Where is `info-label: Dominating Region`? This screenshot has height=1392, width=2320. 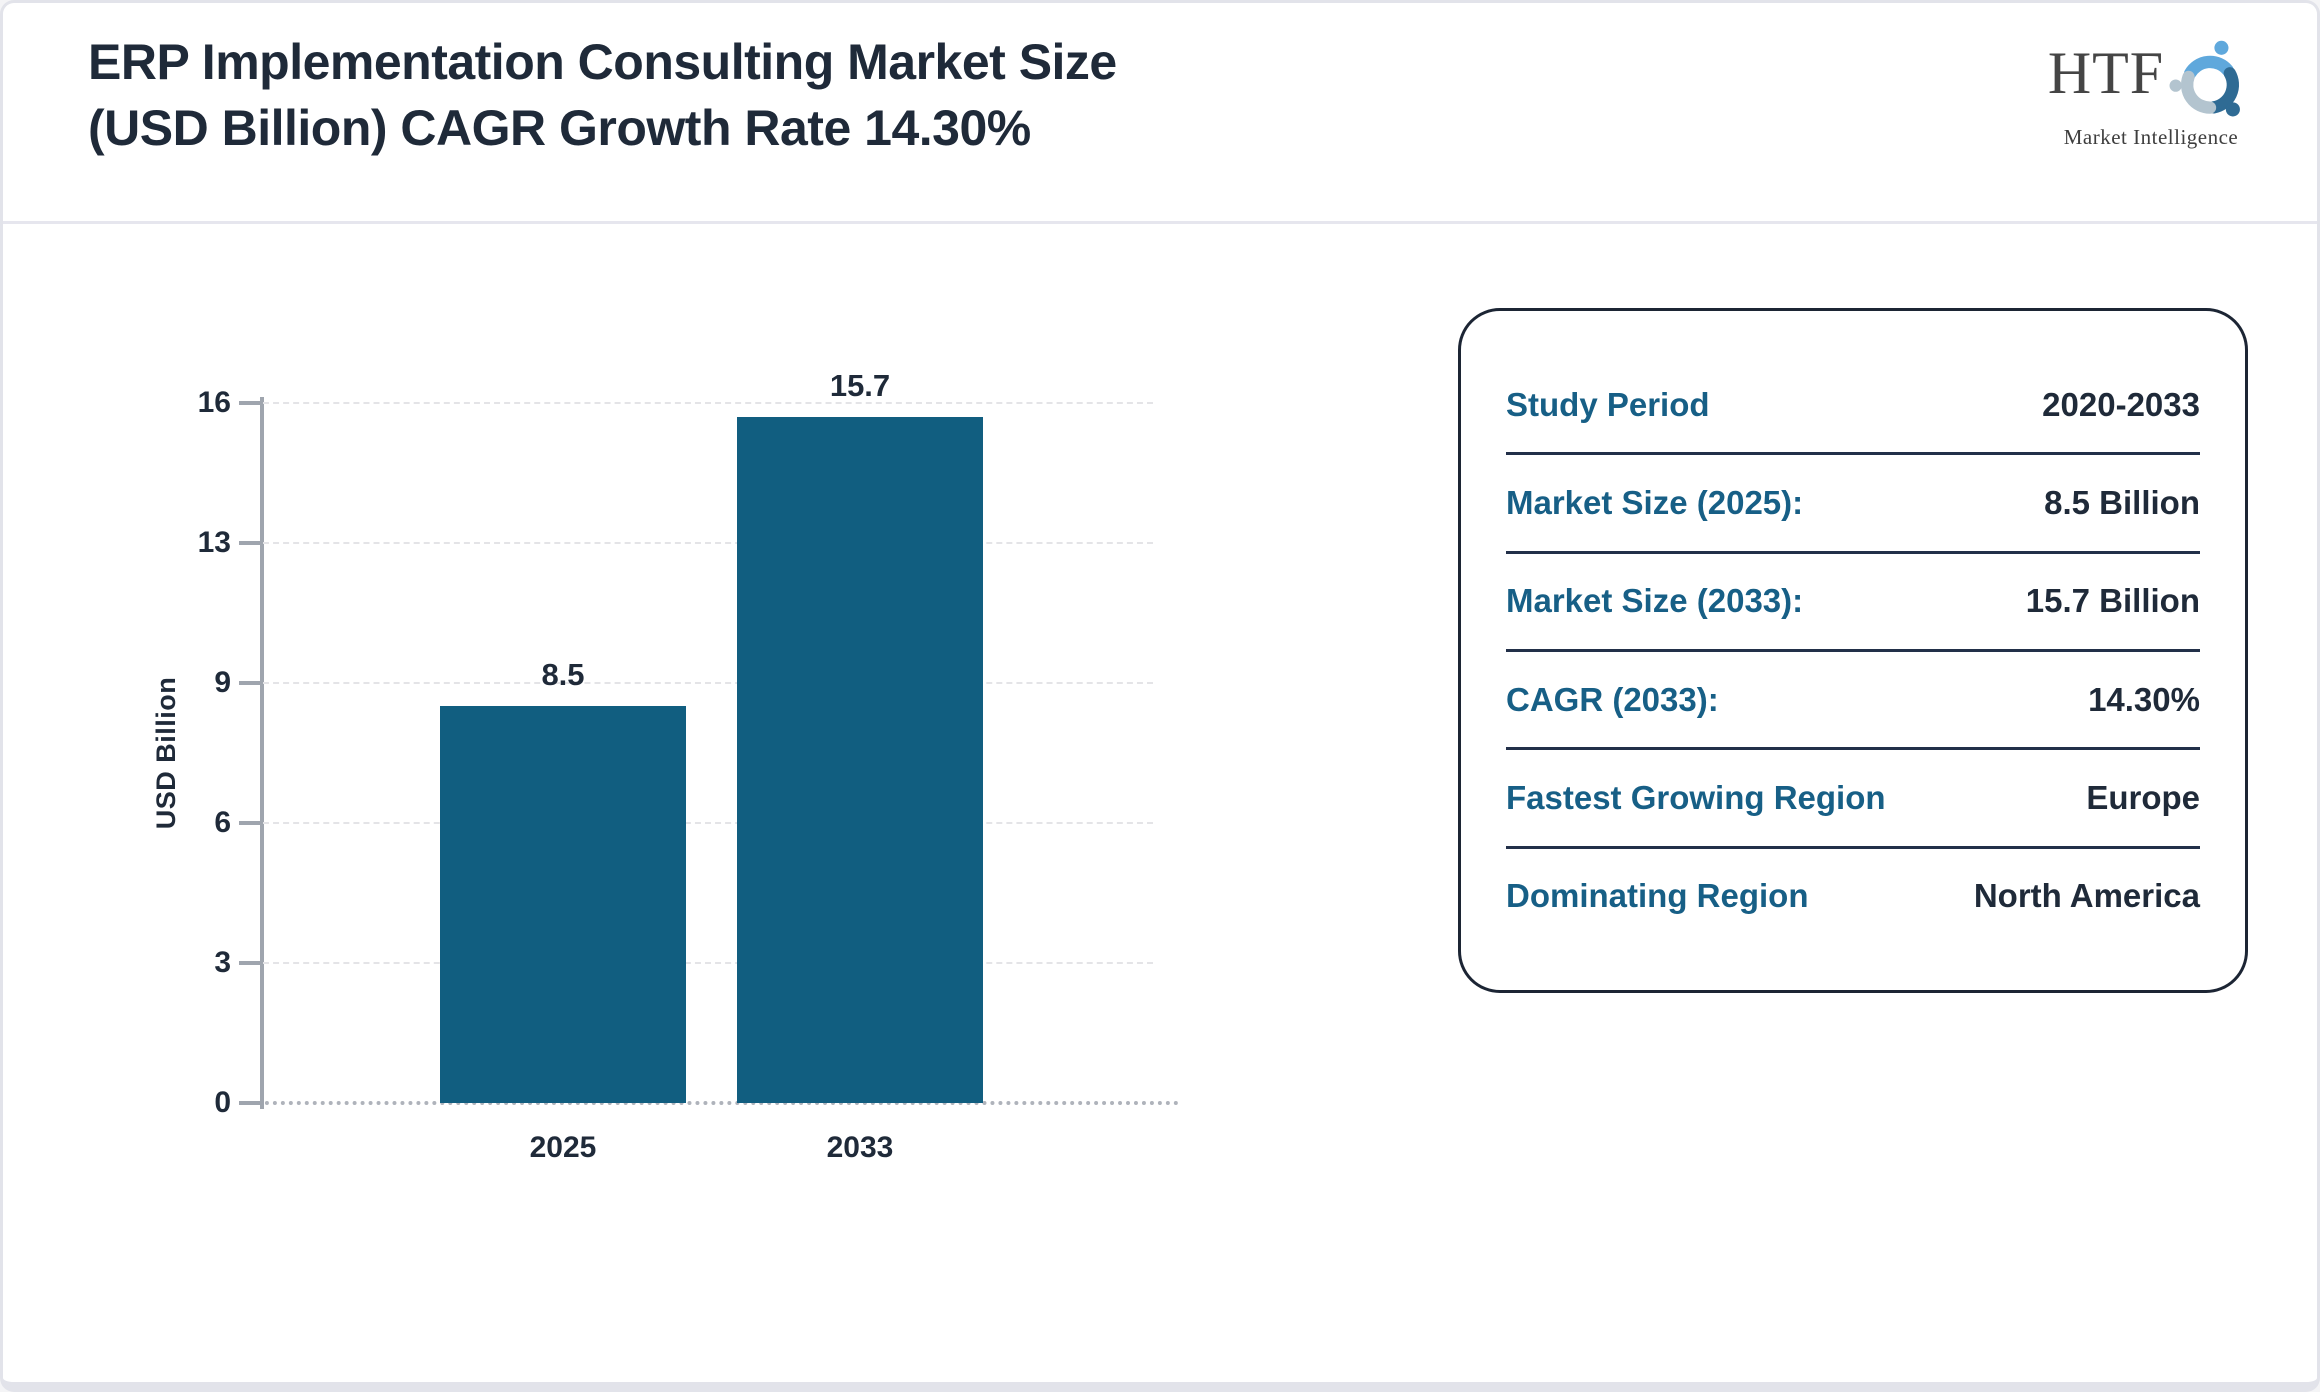 info-label: Dominating Region is located at coordinates (1657, 896).